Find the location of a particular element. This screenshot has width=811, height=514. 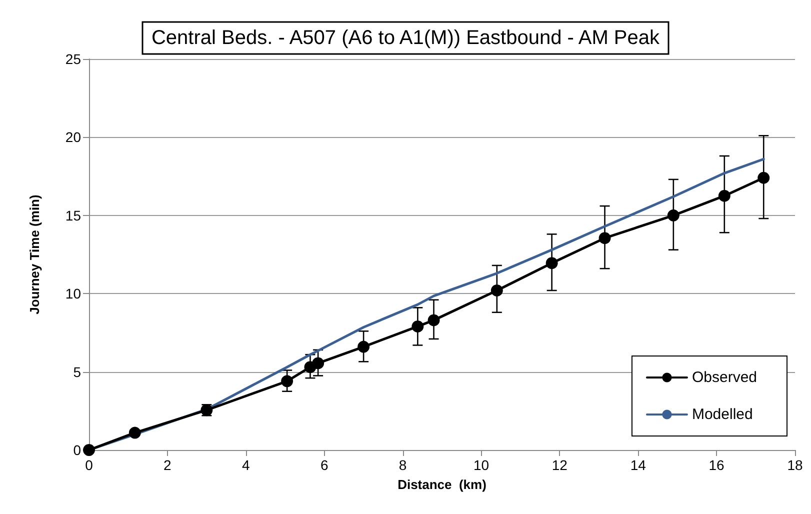

legend-label: Modelled is located at coordinates (722, 414).